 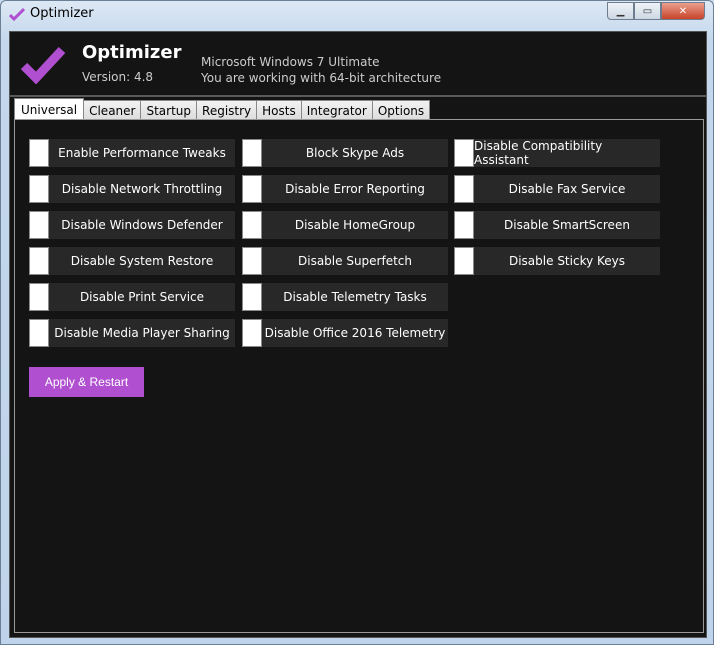 I want to click on option-toggle: Disable Sticky Keys, so click(x=557, y=261).